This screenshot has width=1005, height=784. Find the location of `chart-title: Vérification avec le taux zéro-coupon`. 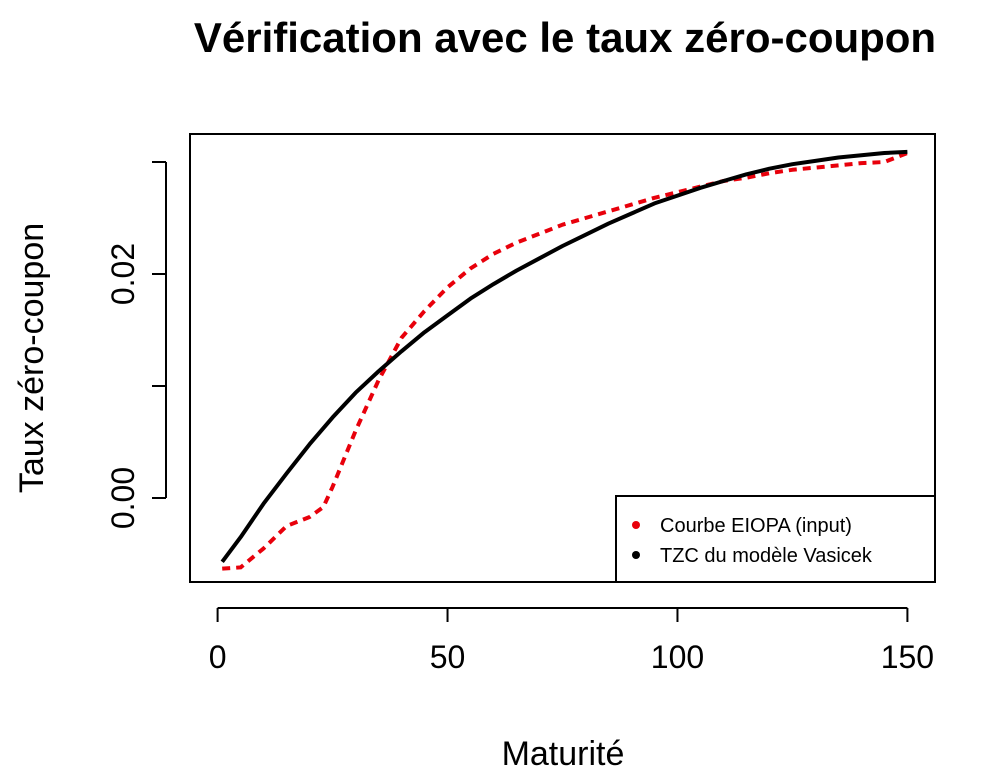

chart-title: Vérification avec le taux zéro-coupon is located at coordinates (565, 37).